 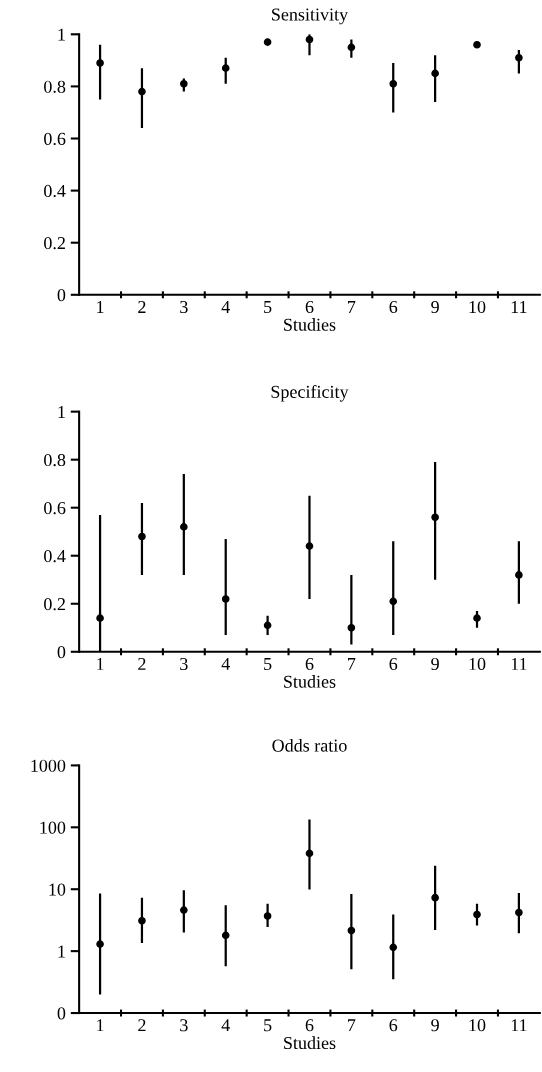 I want to click on y-tick-label: 10, so click(x=57, y=889).